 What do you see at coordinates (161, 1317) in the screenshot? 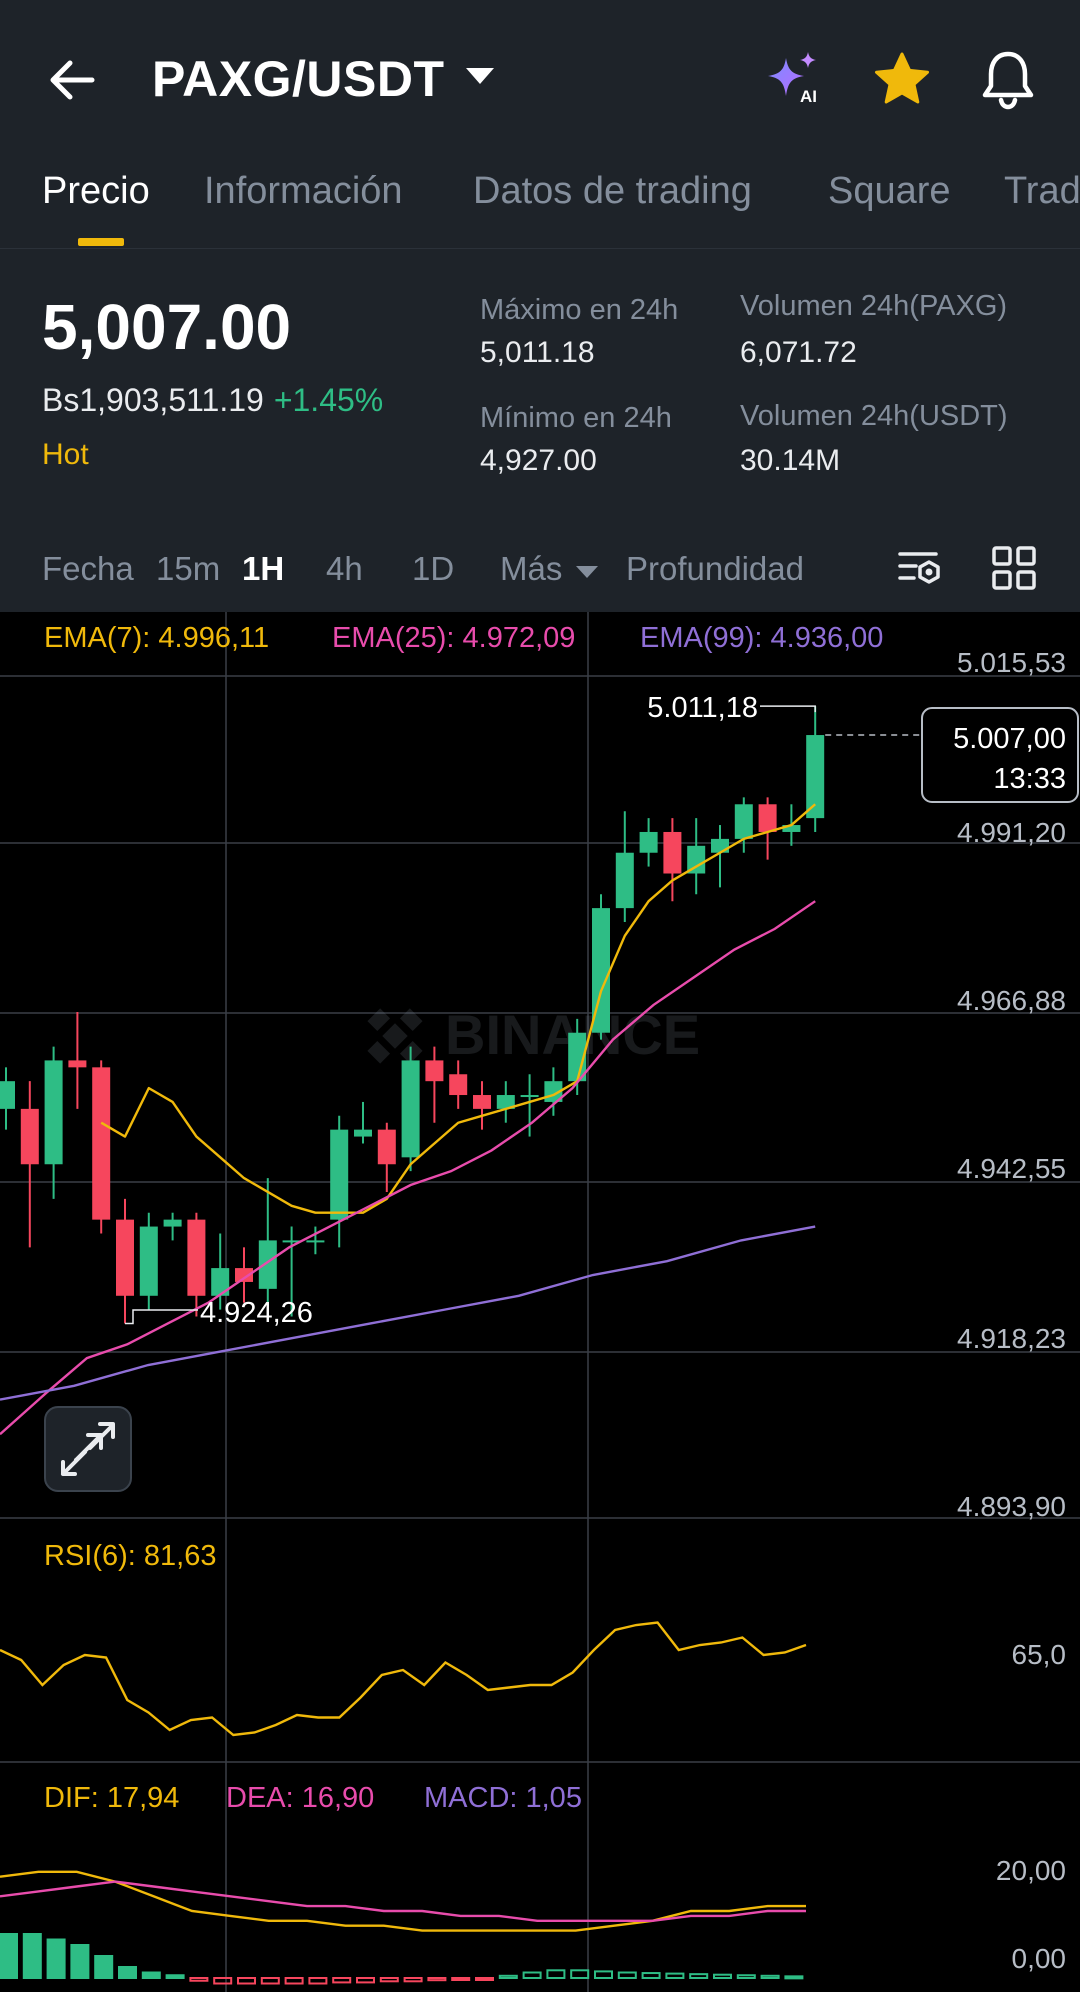
I see `low-marker-line` at bounding box center [161, 1317].